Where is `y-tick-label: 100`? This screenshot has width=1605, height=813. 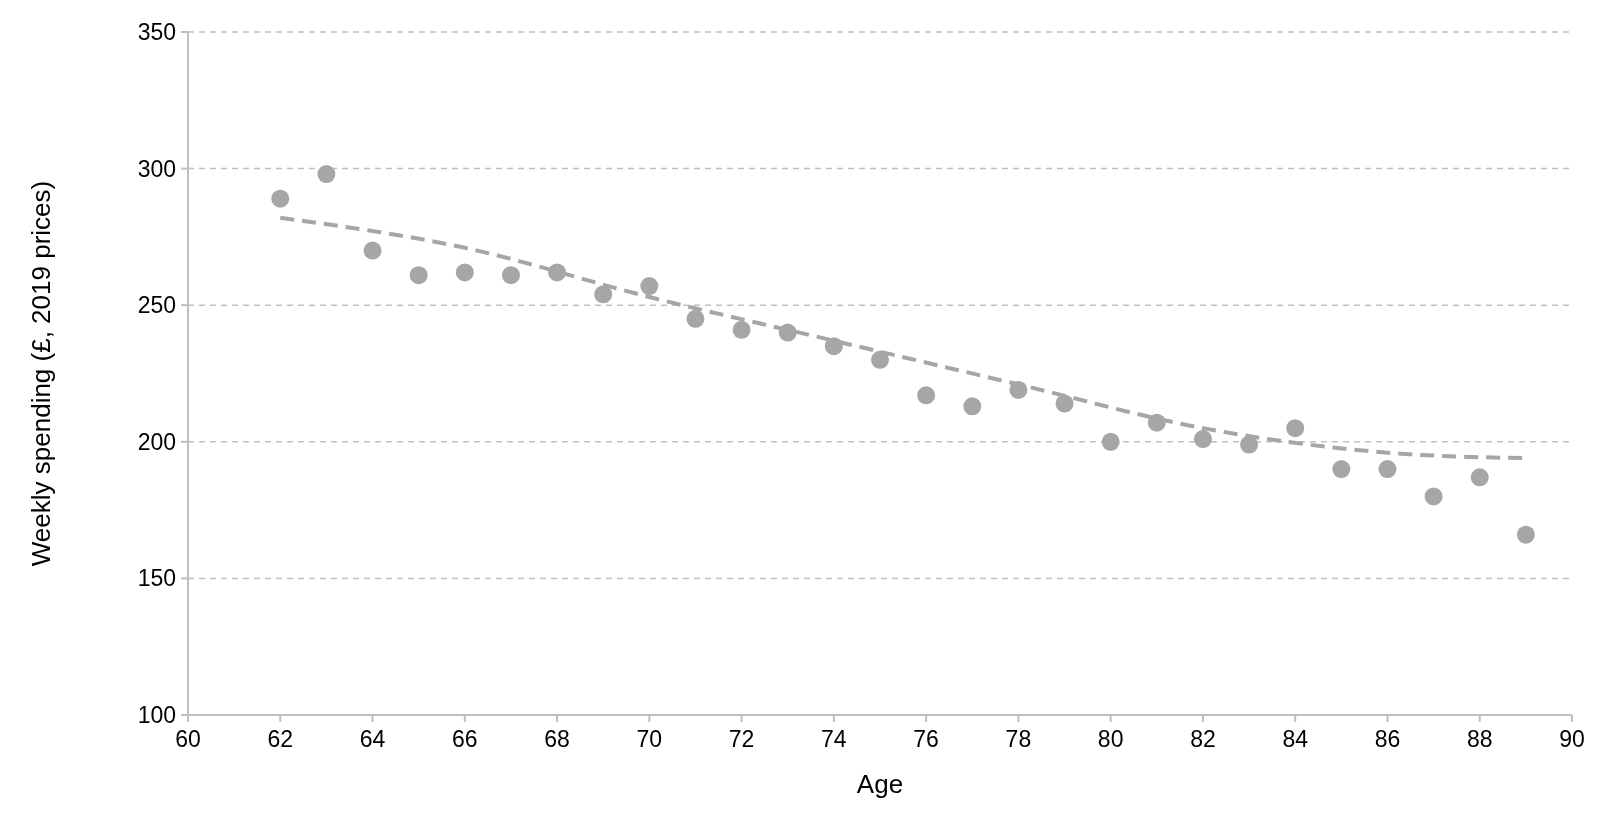
y-tick-label: 100 is located at coordinates (156, 715).